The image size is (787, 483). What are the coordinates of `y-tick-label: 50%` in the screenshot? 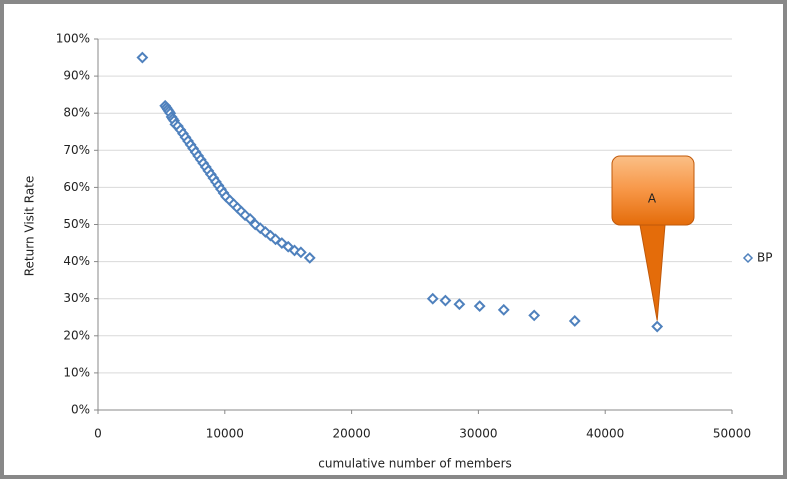 It's located at (76, 224).